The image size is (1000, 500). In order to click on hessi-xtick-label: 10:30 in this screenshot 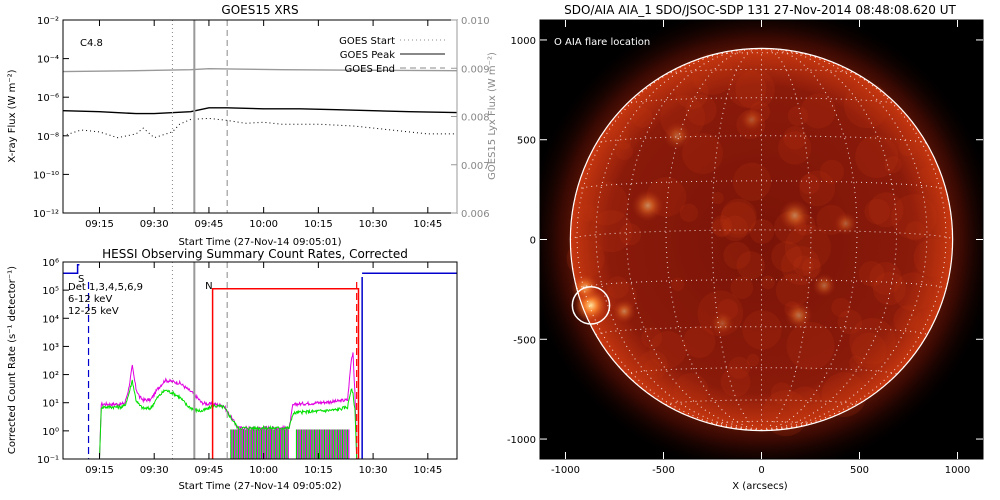, I will do `click(373, 470)`.